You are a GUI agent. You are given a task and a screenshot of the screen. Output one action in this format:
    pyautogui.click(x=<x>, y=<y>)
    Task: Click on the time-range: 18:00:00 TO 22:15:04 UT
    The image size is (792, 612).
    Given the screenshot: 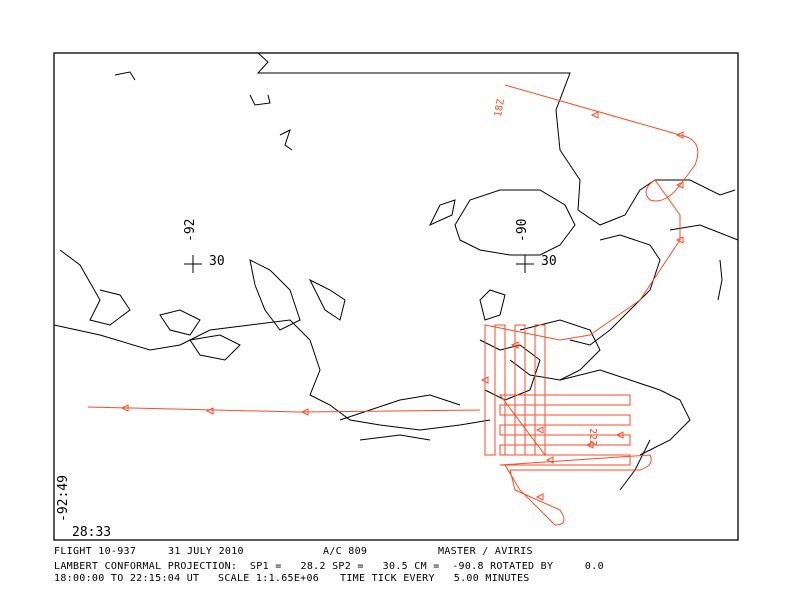 What is the action you would take?
    pyautogui.click(x=127, y=578)
    